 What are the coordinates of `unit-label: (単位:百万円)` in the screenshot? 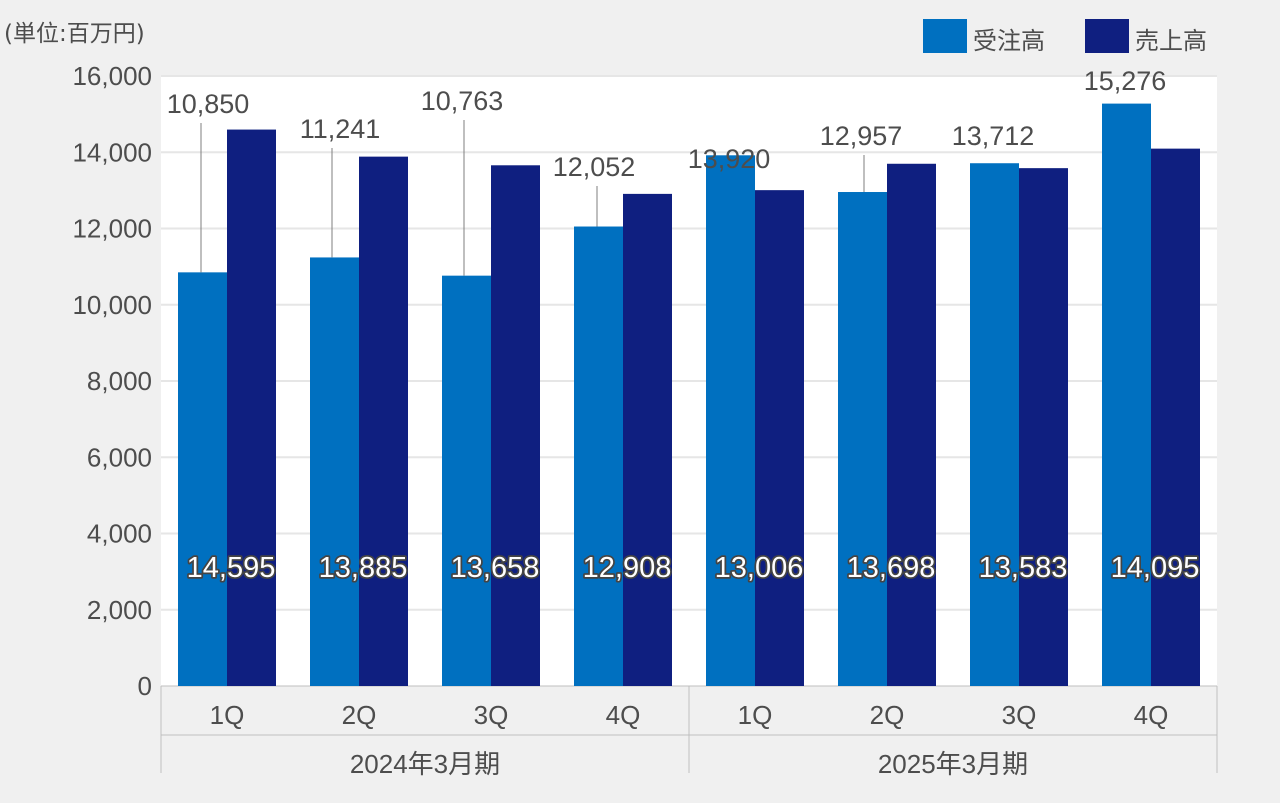 It's located at (74, 34).